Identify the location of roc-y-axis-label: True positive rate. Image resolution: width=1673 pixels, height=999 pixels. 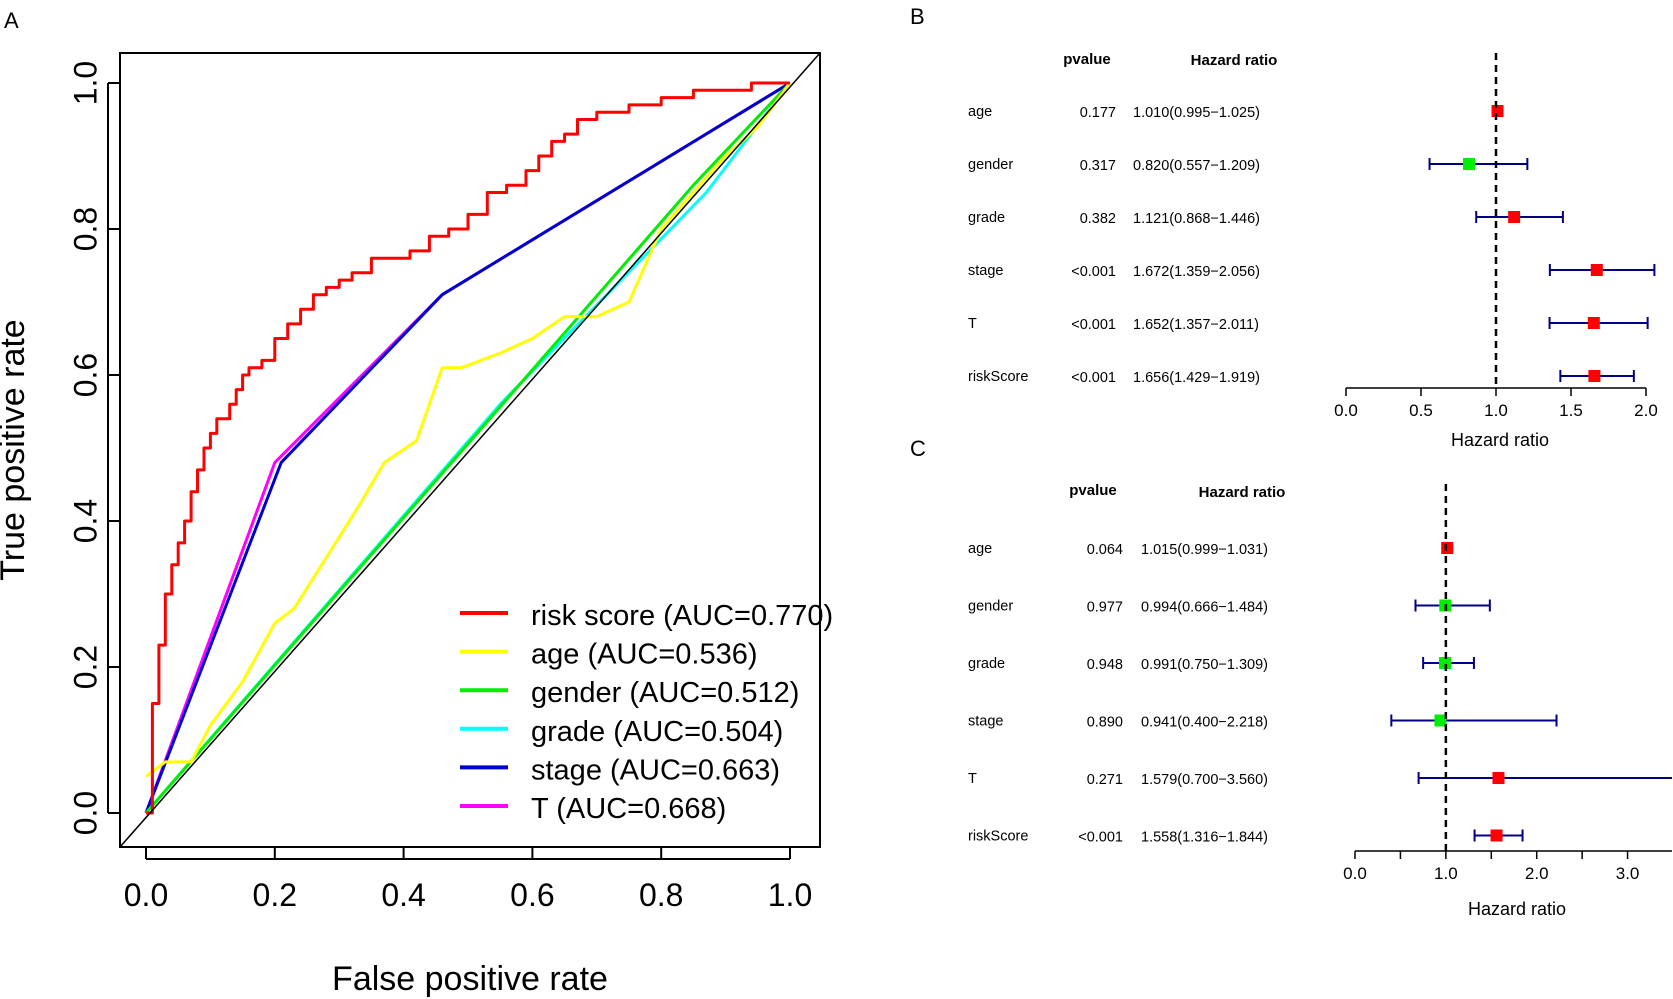
(16, 449).